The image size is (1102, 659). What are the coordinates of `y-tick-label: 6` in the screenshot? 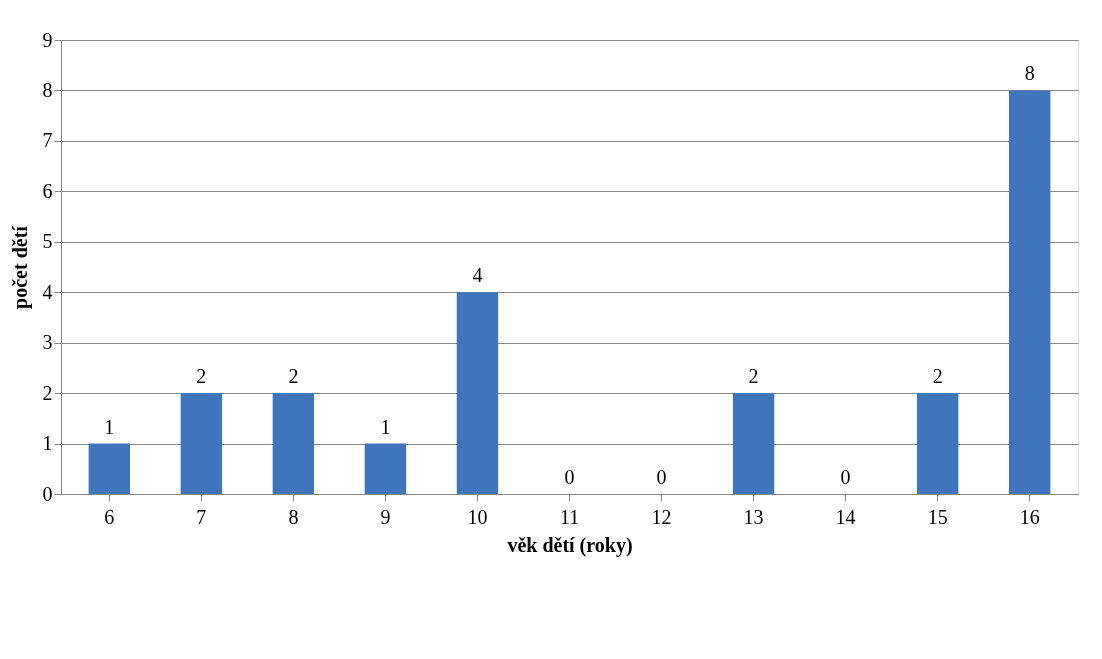 It's located at (47, 190).